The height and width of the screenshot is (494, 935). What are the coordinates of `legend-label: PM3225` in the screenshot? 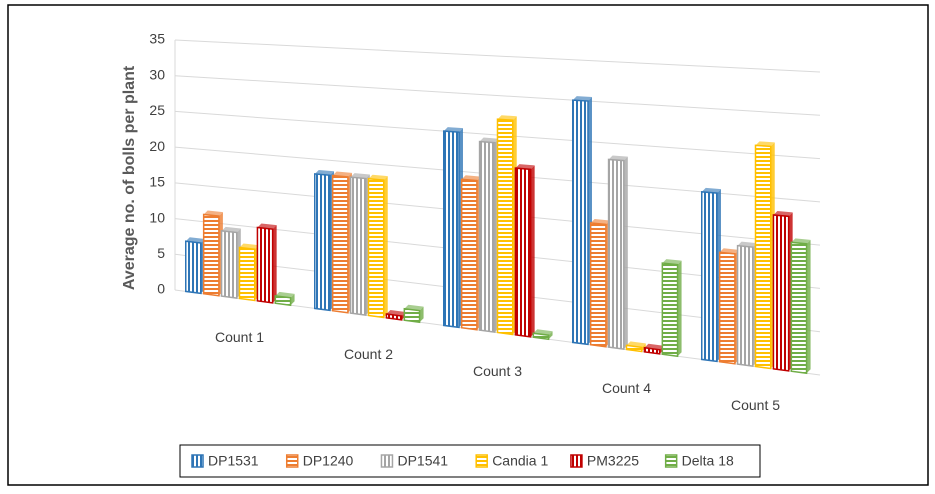 It's located at (613, 461).